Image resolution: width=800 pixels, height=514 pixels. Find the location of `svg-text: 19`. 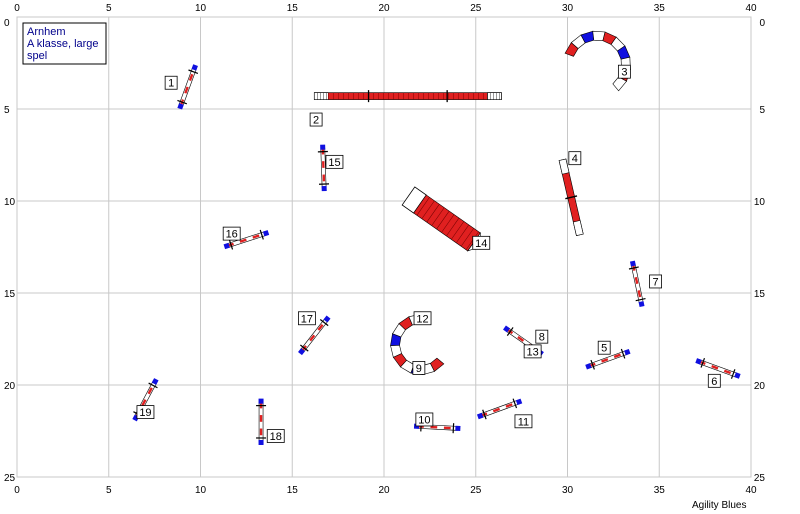

svg-text: 19 is located at coordinates (145, 413).